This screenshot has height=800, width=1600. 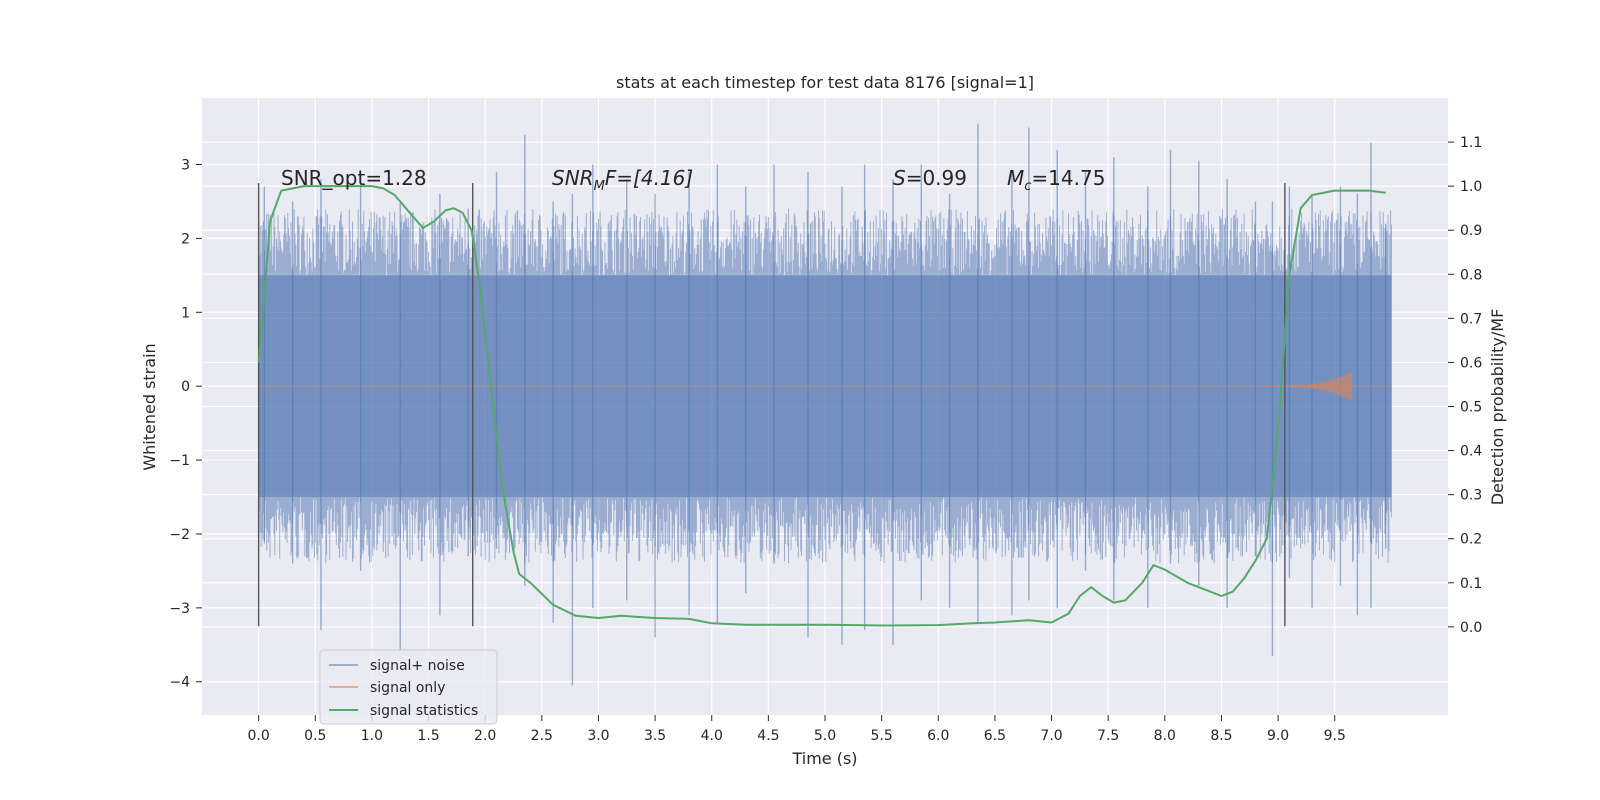 I want to click on y2-tick-label: 0.9, so click(x=1471, y=231).